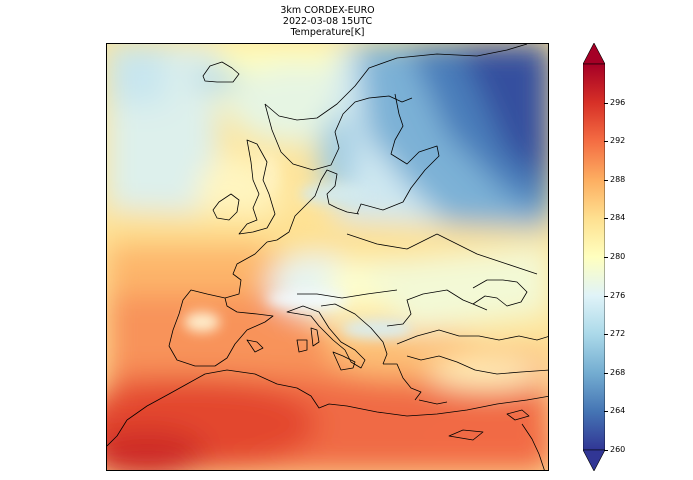 Image resolution: width=693 pixels, height=480 pixels. What do you see at coordinates (327, 32) in the screenshot?
I see `chart-title-line-3: Temperature[K]` at bounding box center [327, 32].